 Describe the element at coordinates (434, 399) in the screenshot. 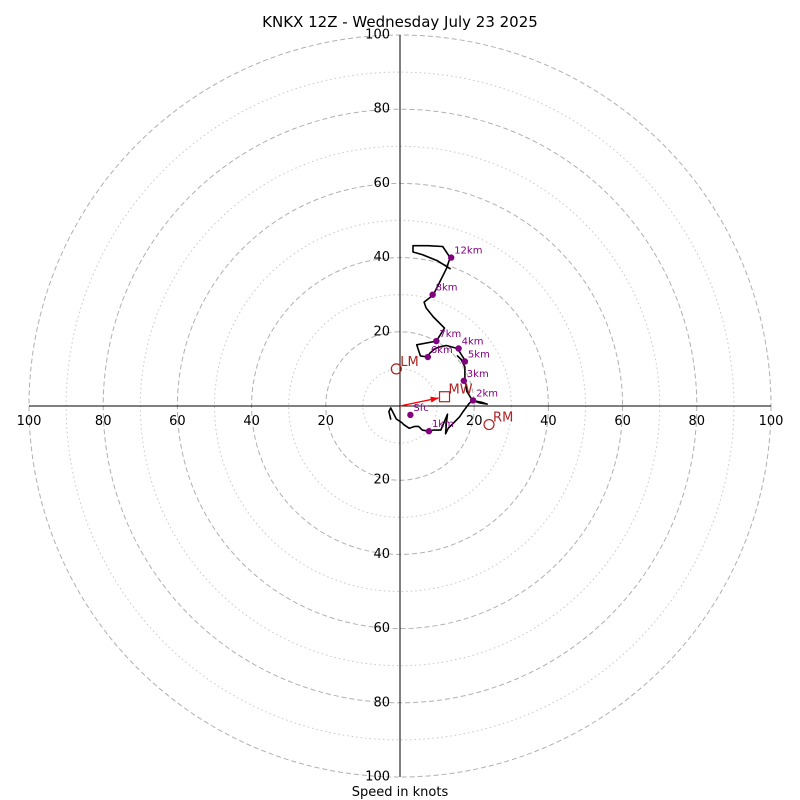

I see `mean-wind-arrow-head` at that location.